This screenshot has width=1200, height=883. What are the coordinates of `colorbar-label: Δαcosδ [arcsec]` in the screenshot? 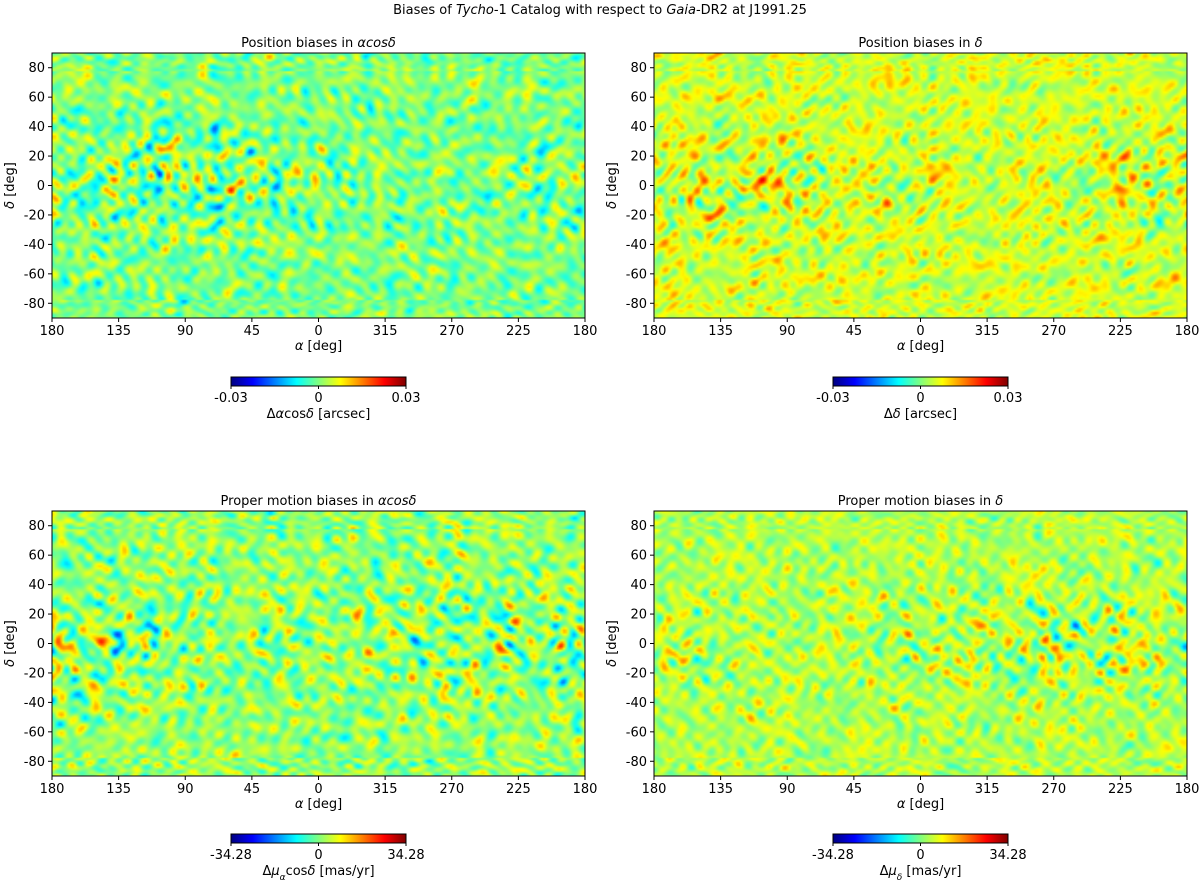 It's located at (319, 414).